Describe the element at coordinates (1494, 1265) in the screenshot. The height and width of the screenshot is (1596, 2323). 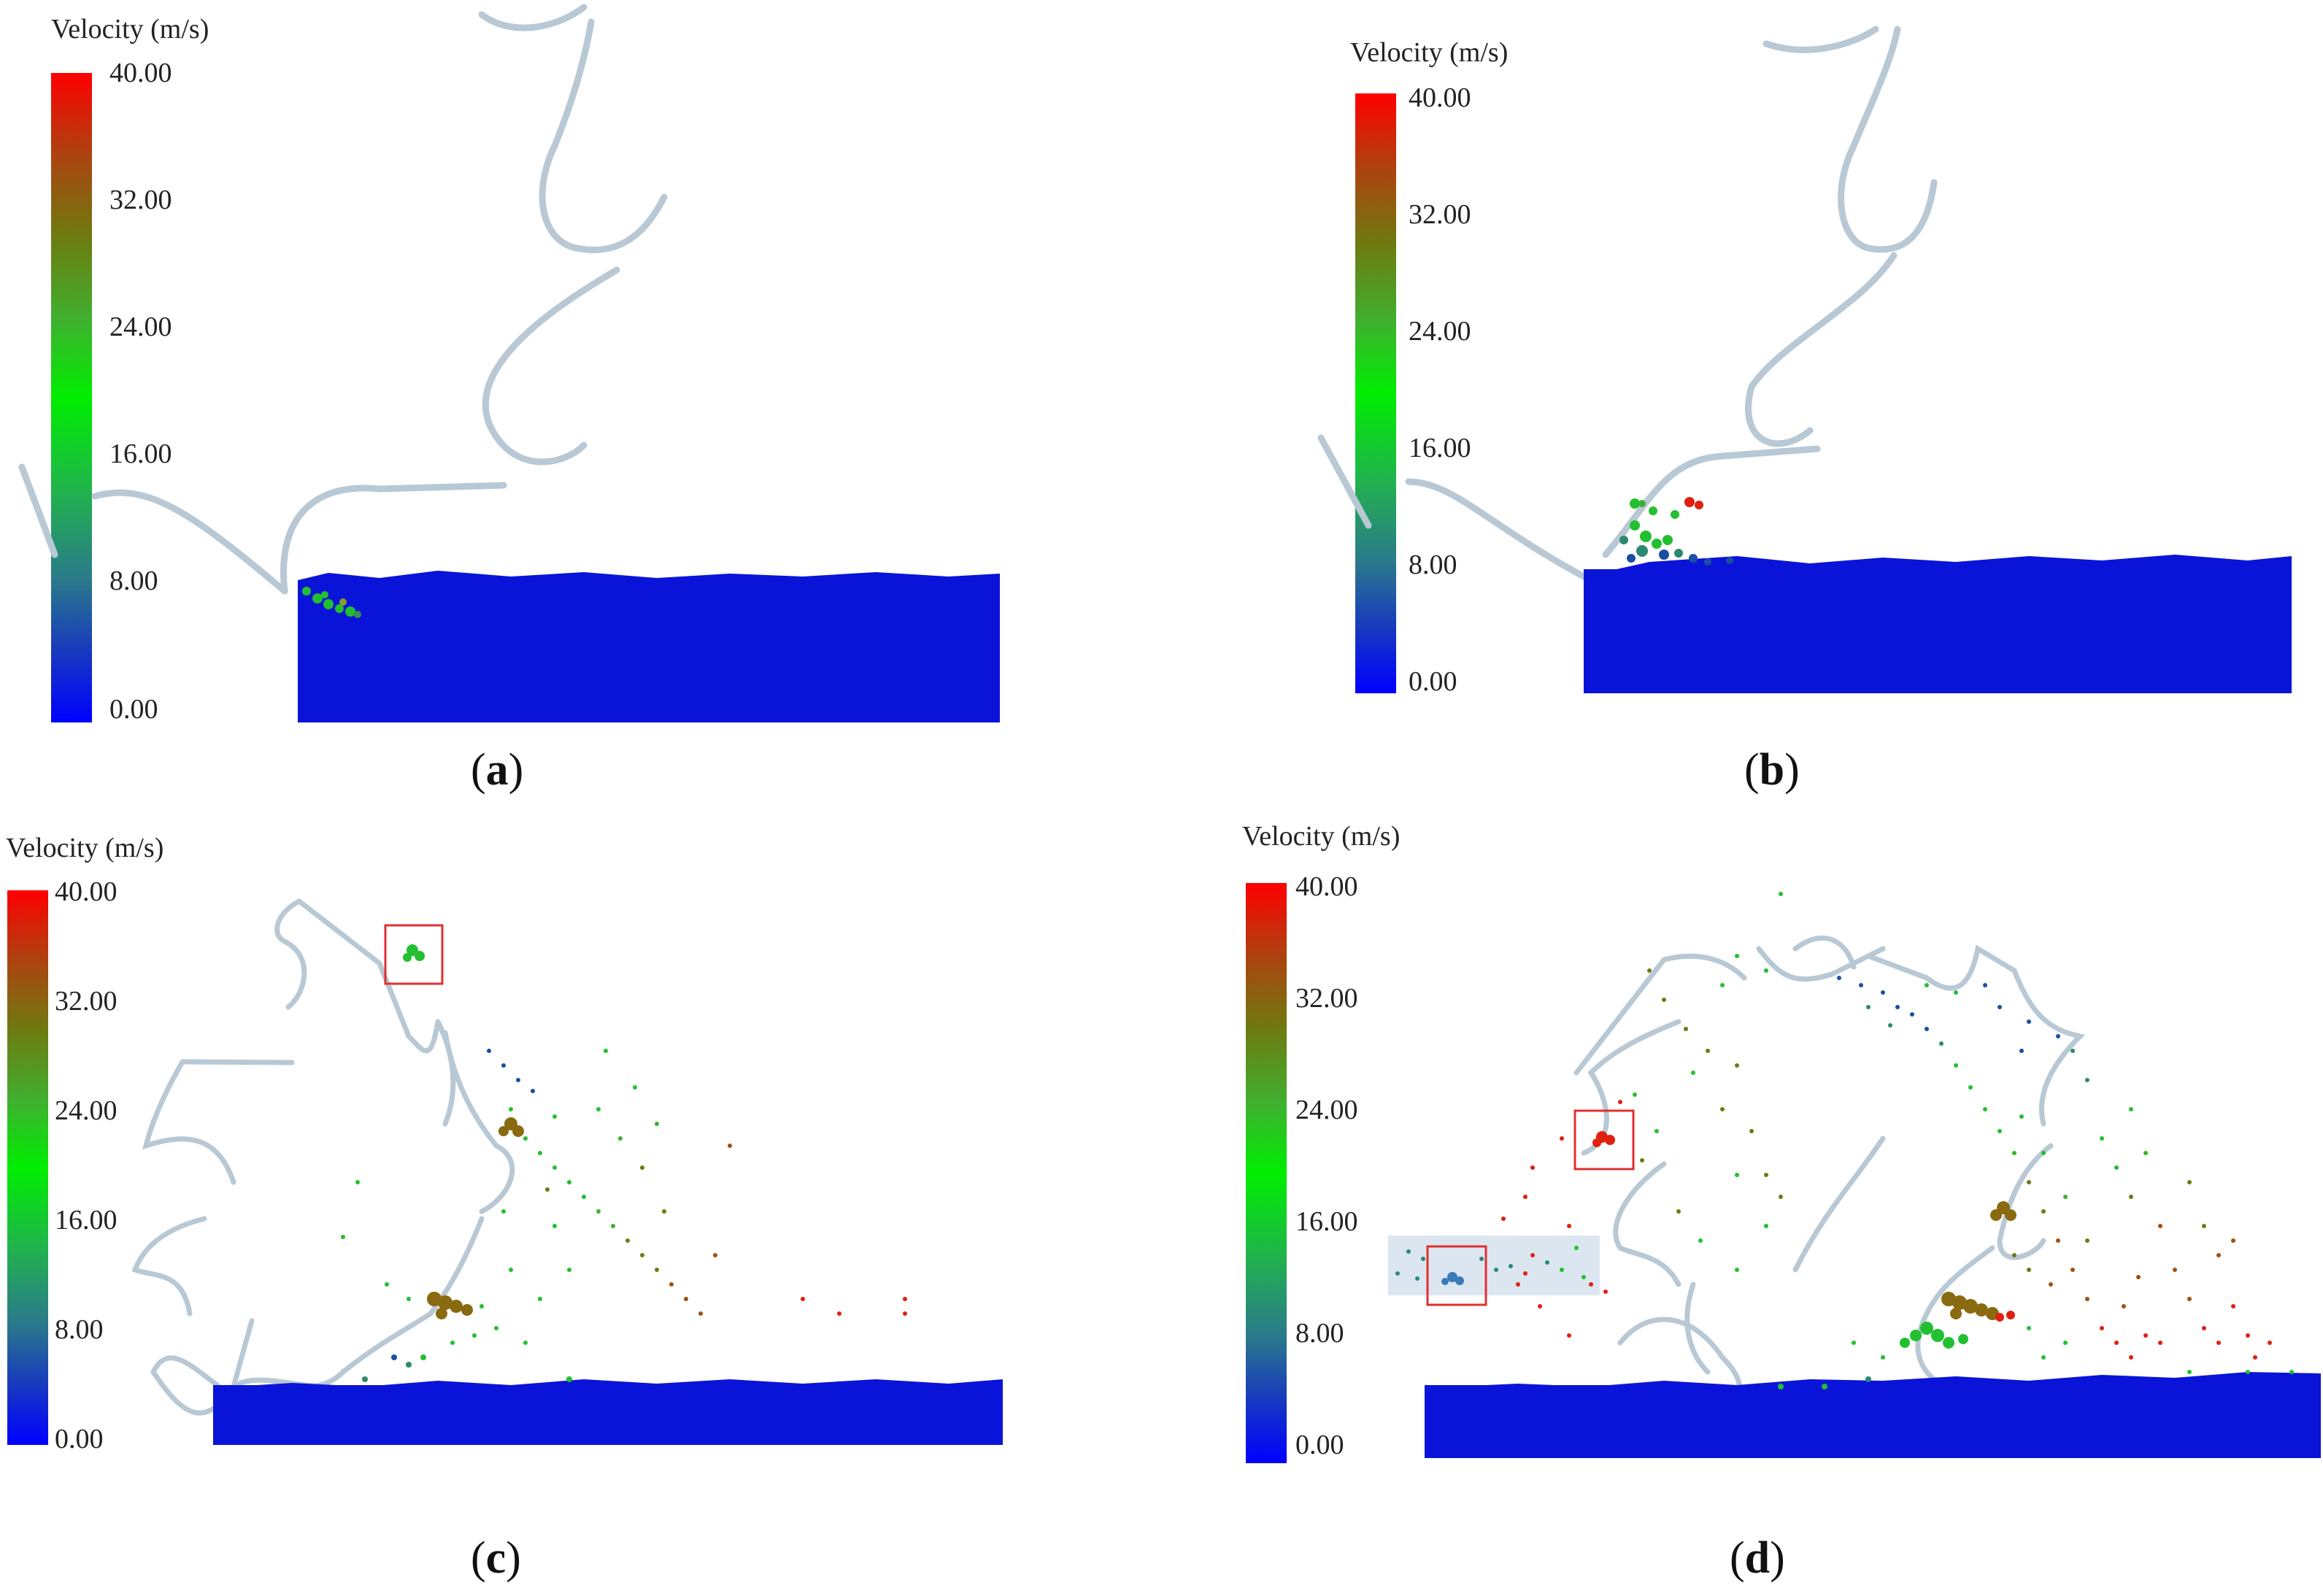
I see `highlight-band` at that location.